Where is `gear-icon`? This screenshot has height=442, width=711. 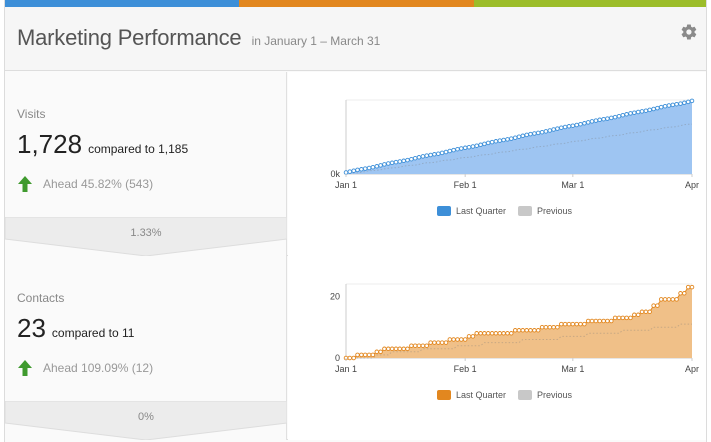 gear-icon is located at coordinates (689, 32).